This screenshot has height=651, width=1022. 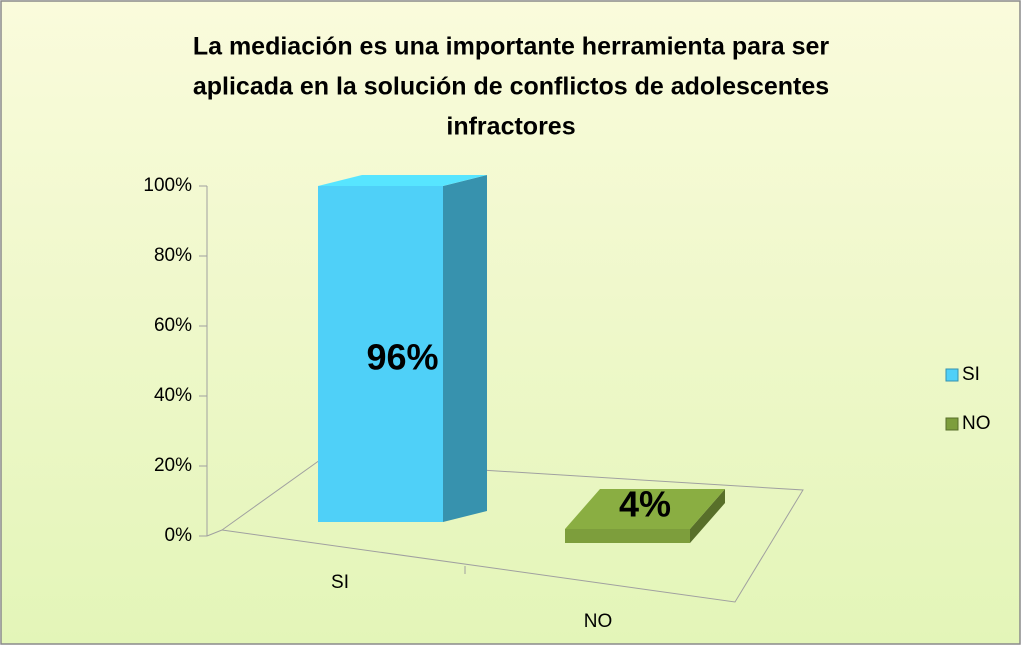 I want to click on y-tick-label: 80%, so click(x=173, y=255).